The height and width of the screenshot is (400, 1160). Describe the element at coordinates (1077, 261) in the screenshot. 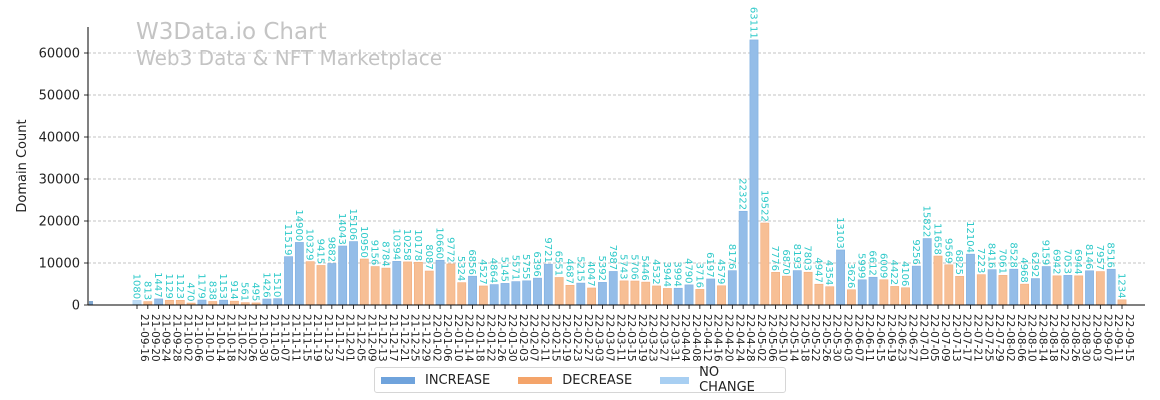

I see `bar-value-label: 6944` at that location.